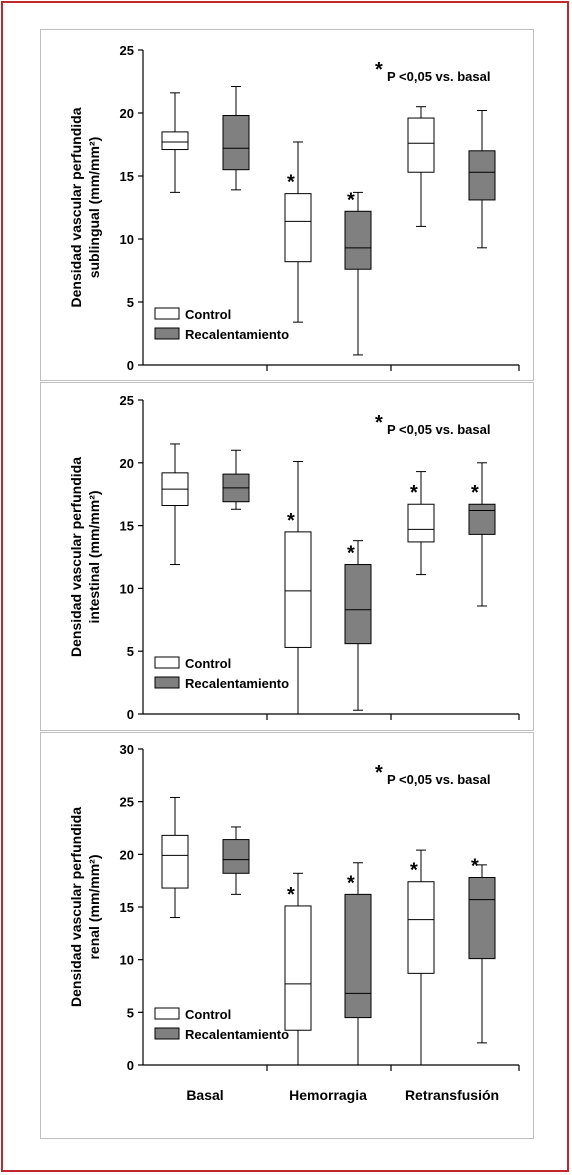 Image resolution: width=572 pixels, height=1175 pixels. I want to click on x-category-label: Hemorragia, so click(328, 1095).